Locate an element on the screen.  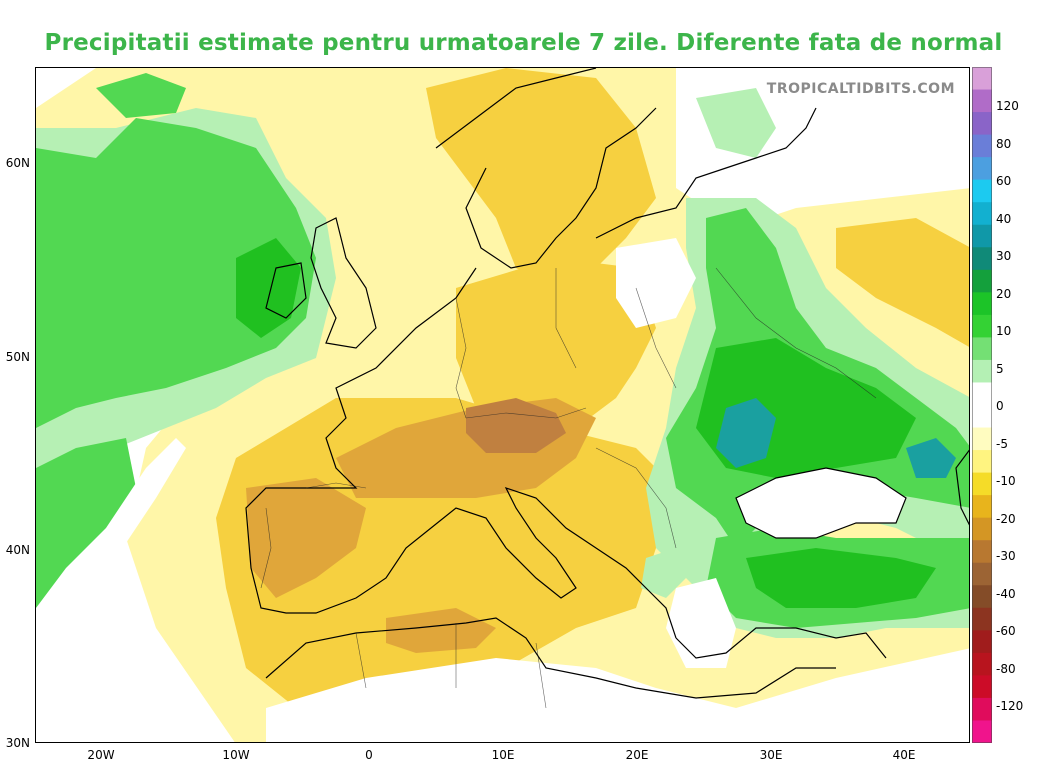
border-balkans is located at coordinates (636, 498).